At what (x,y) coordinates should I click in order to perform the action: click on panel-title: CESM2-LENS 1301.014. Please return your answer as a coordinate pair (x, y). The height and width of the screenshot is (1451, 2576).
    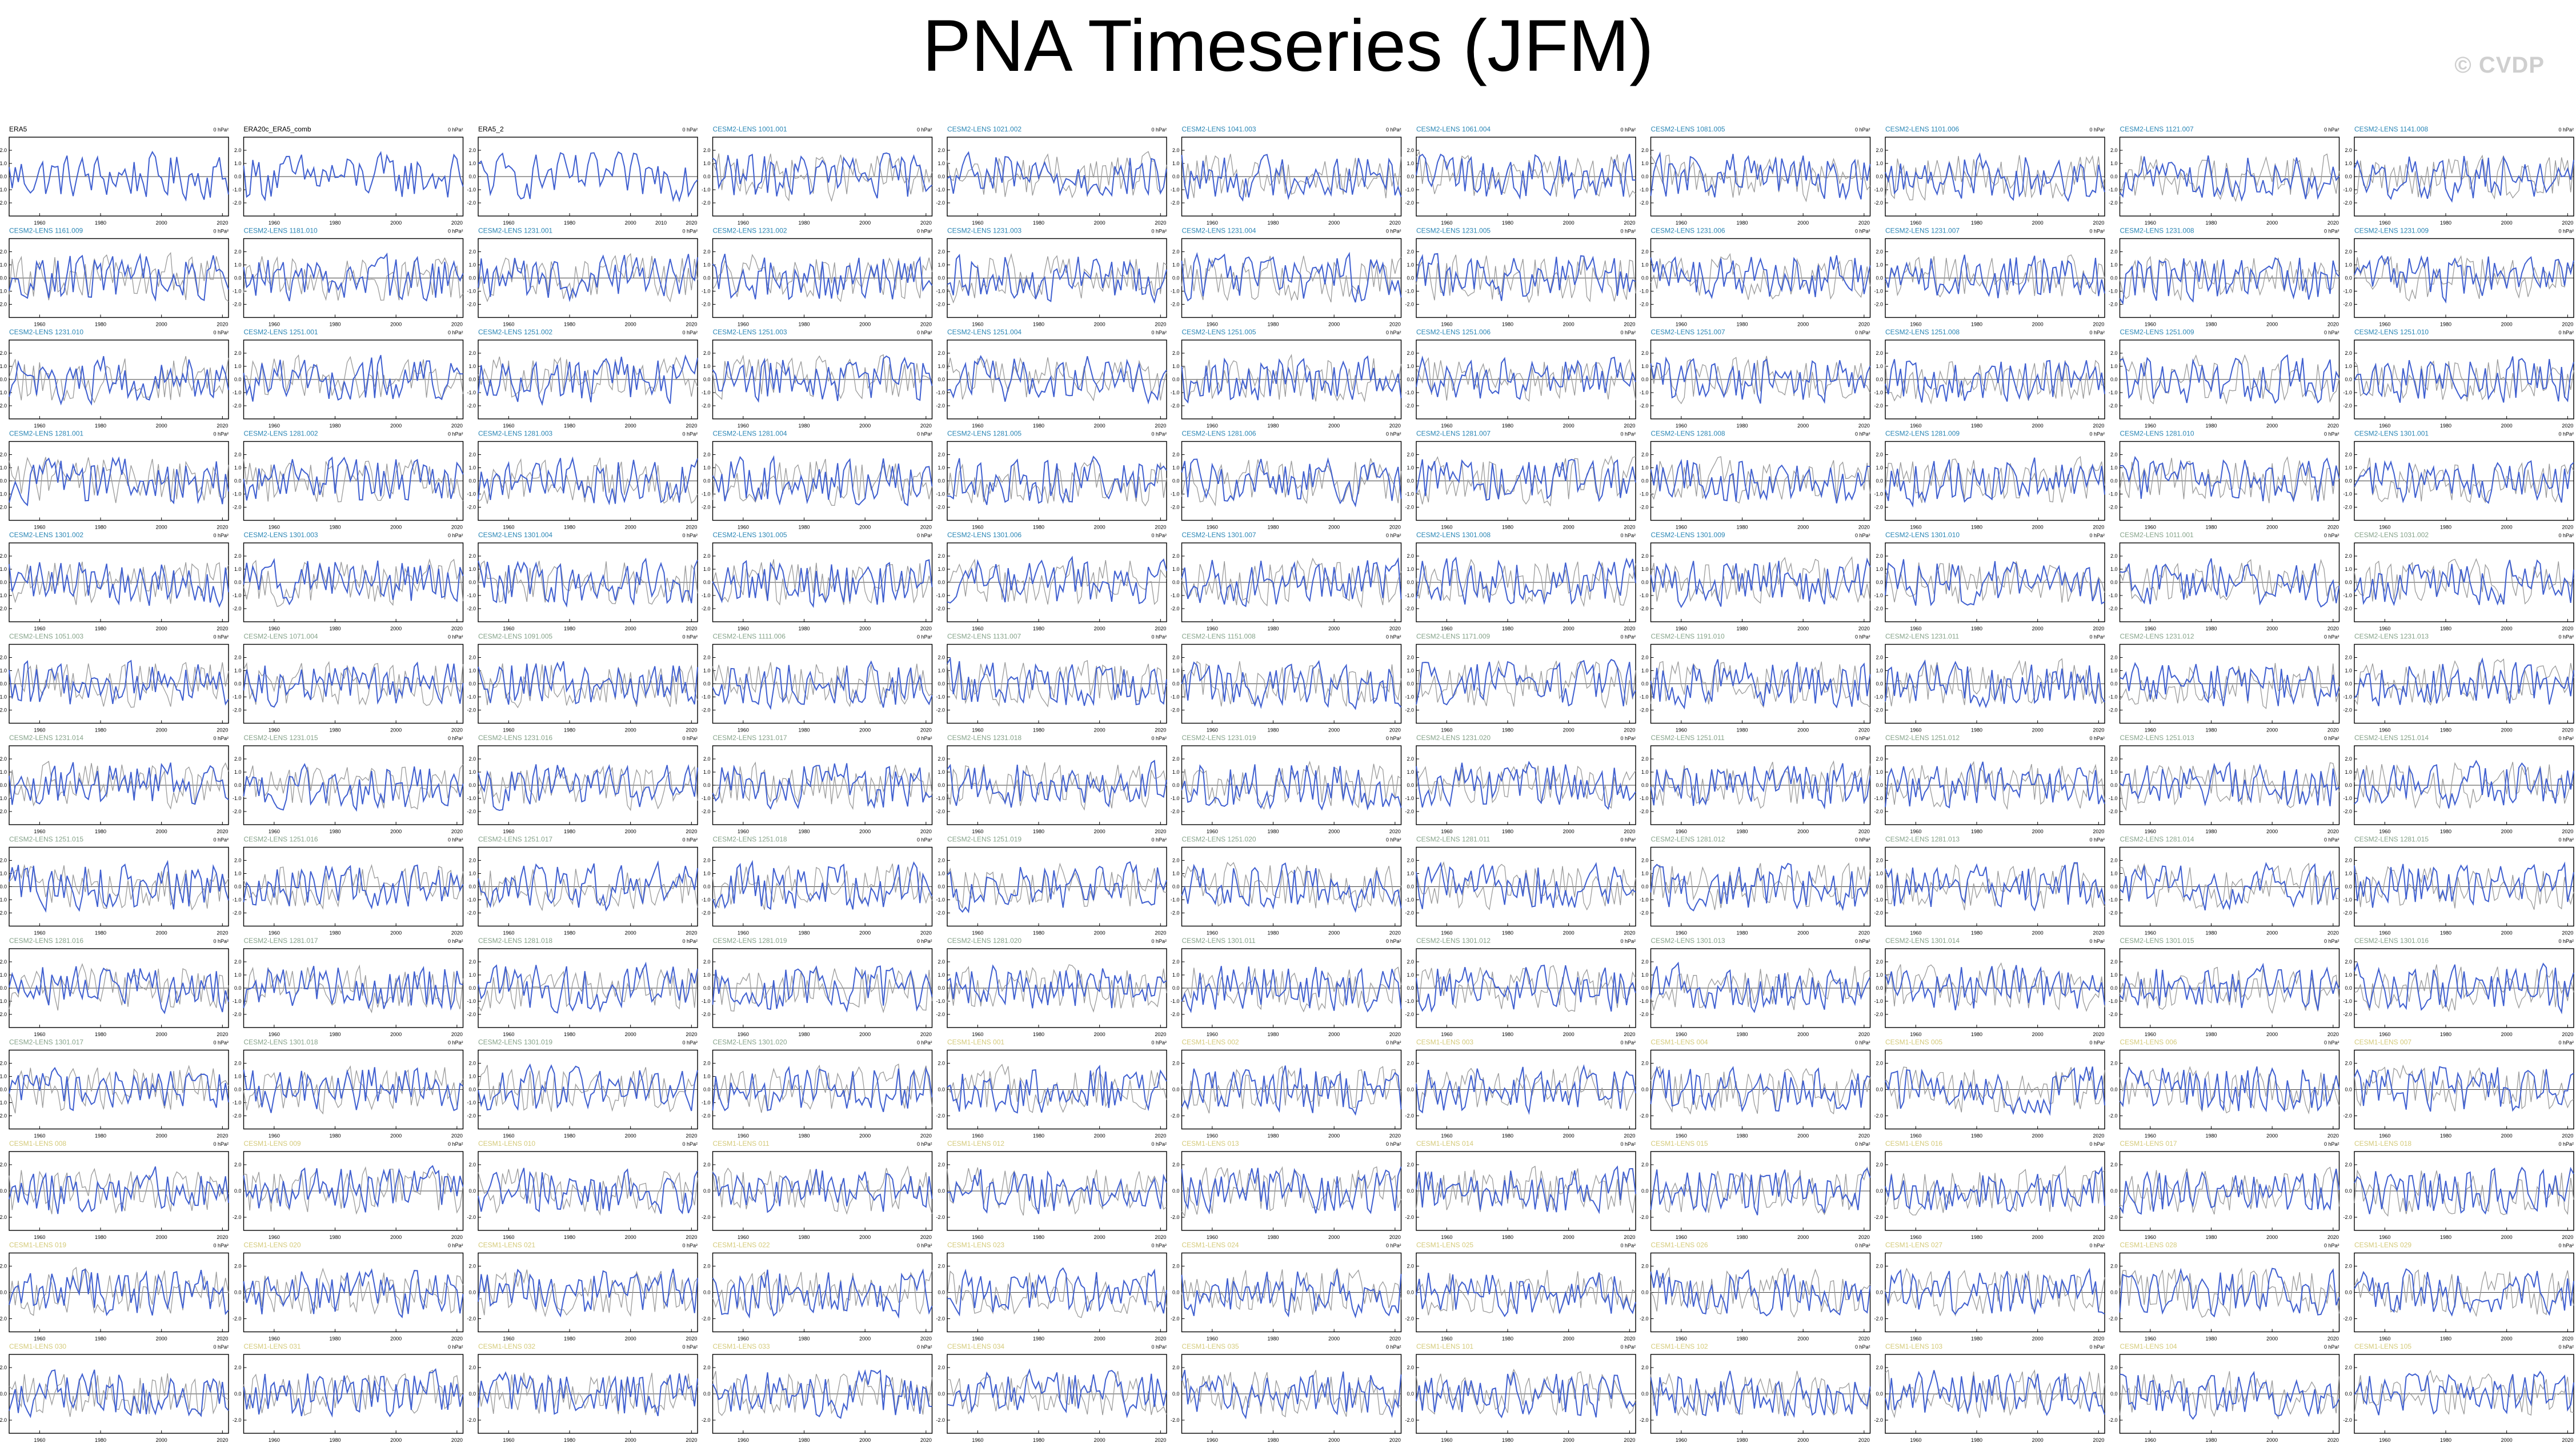
    Looking at the image, I should click on (1922, 941).